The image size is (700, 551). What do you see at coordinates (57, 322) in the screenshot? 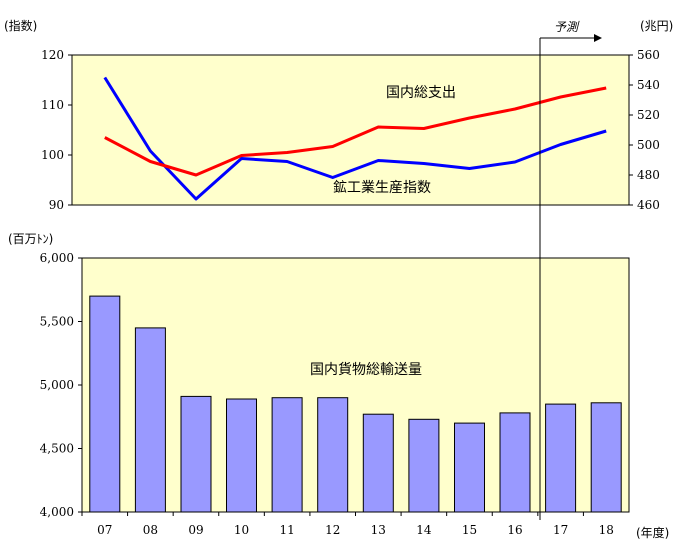
I see `bar-axis-tick-label: 5,500` at bounding box center [57, 322].